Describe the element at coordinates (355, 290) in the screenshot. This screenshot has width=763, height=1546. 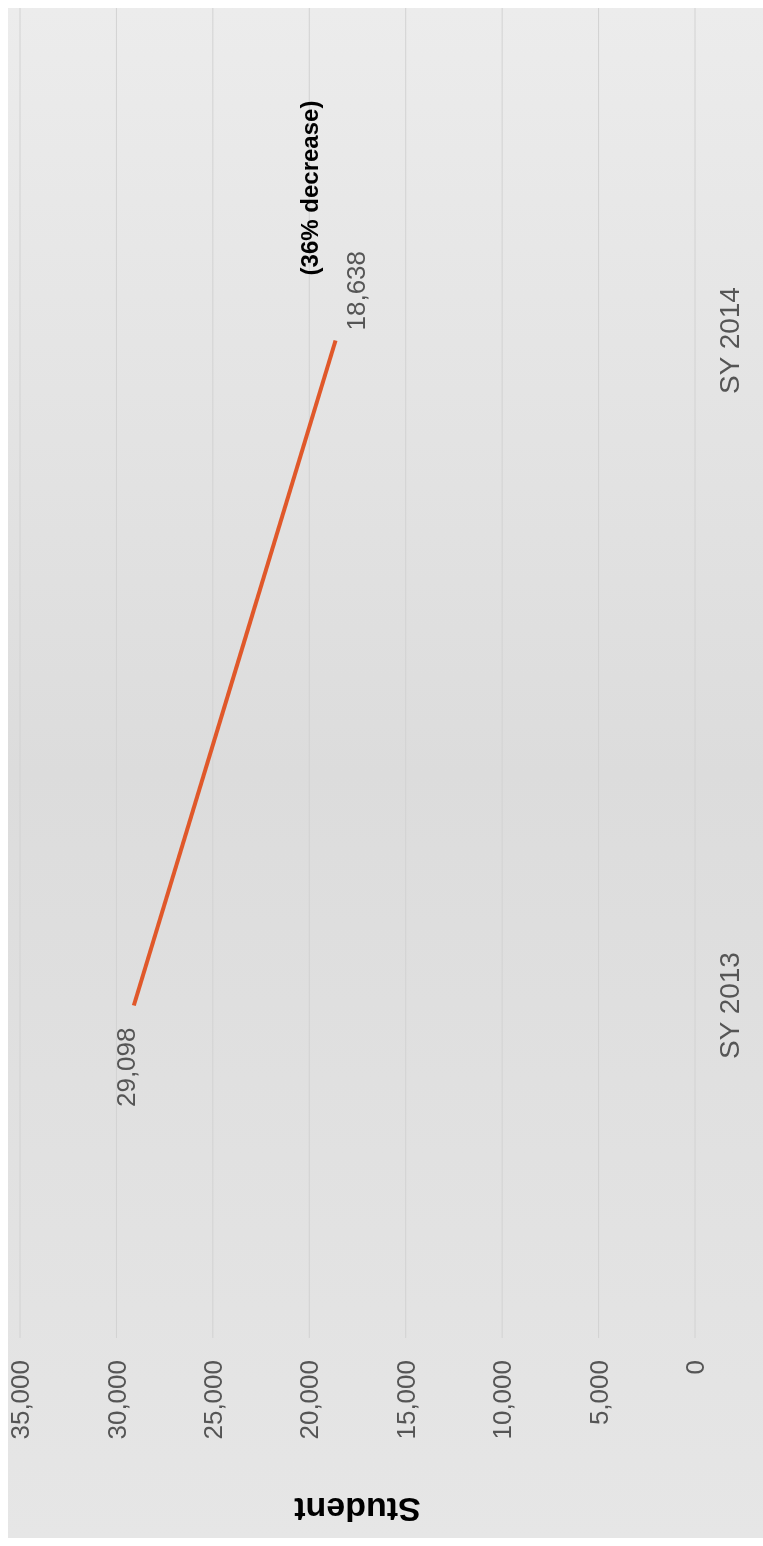
I see `data-label: 18,638` at that location.